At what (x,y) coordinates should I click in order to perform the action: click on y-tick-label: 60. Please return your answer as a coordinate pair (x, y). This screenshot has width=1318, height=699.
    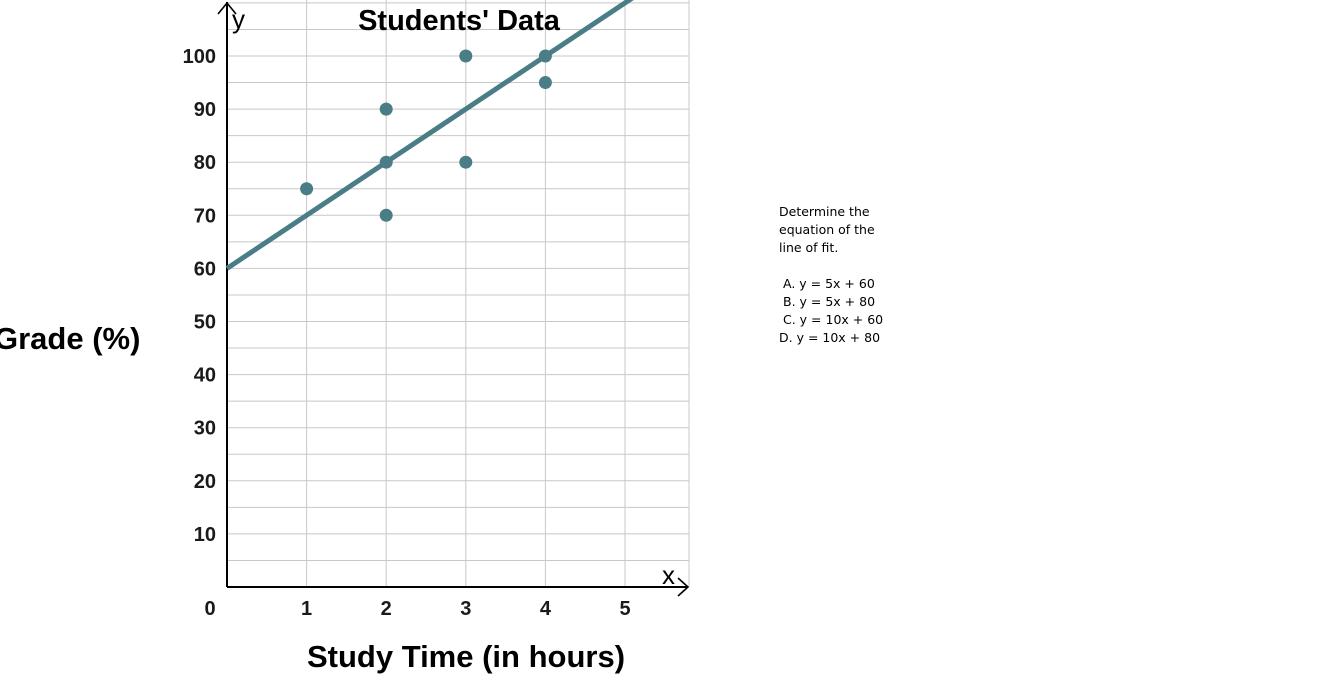
    Looking at the image, I should click on (205, 269).